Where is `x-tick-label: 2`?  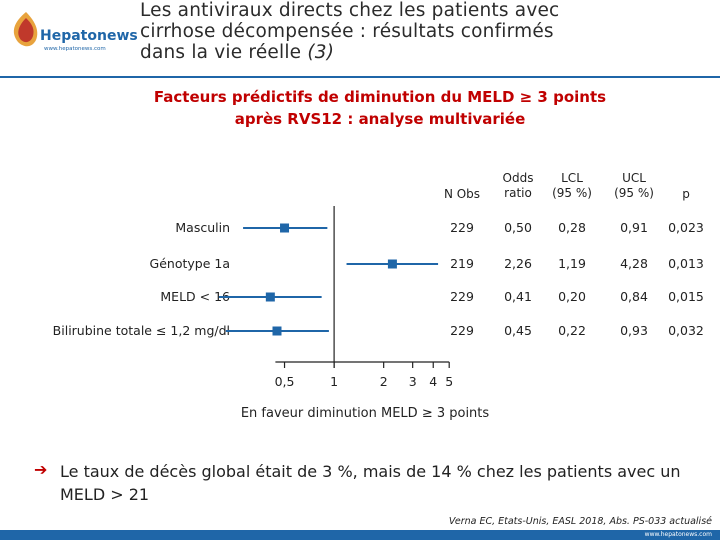
x-tick-label: 2 is located at coordinates (384, 381).